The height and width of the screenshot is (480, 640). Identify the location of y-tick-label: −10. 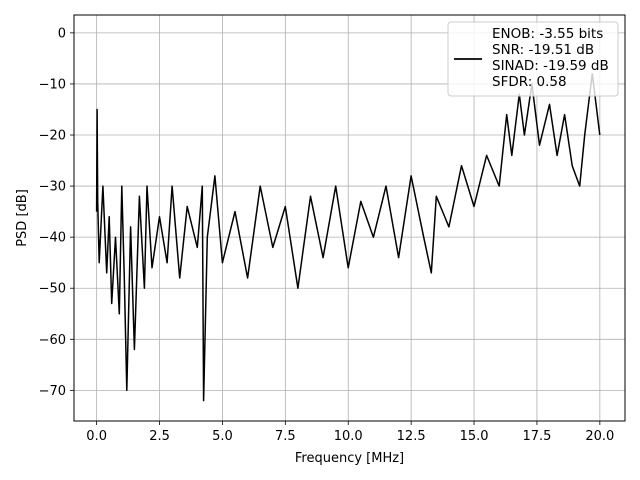
(52, 84).